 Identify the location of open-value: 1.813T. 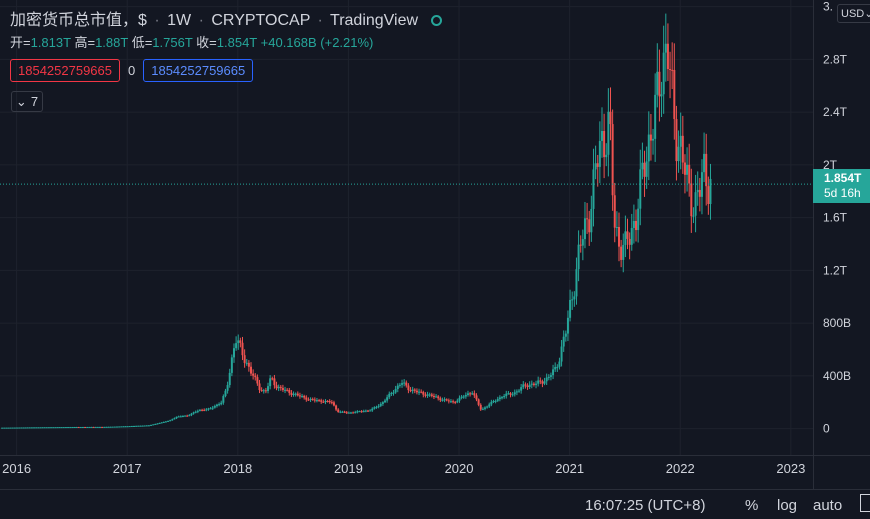
(50, 42).